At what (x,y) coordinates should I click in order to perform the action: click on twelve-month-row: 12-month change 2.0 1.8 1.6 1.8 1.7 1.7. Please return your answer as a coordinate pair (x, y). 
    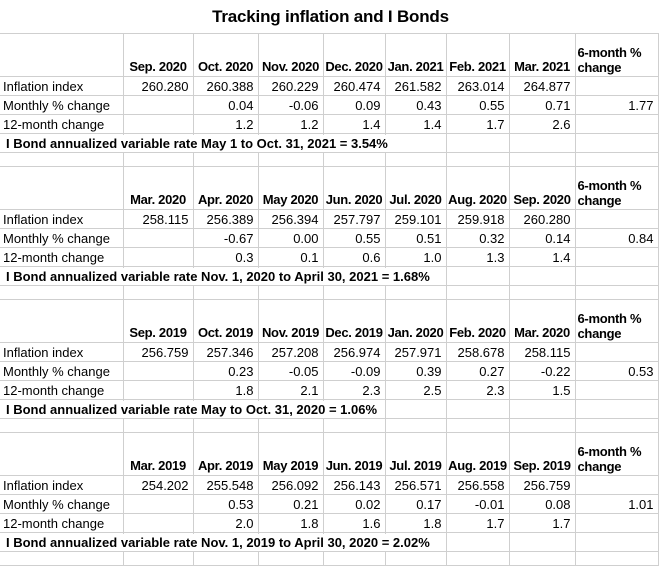
    Looking at the image, I should click on (329, 523).